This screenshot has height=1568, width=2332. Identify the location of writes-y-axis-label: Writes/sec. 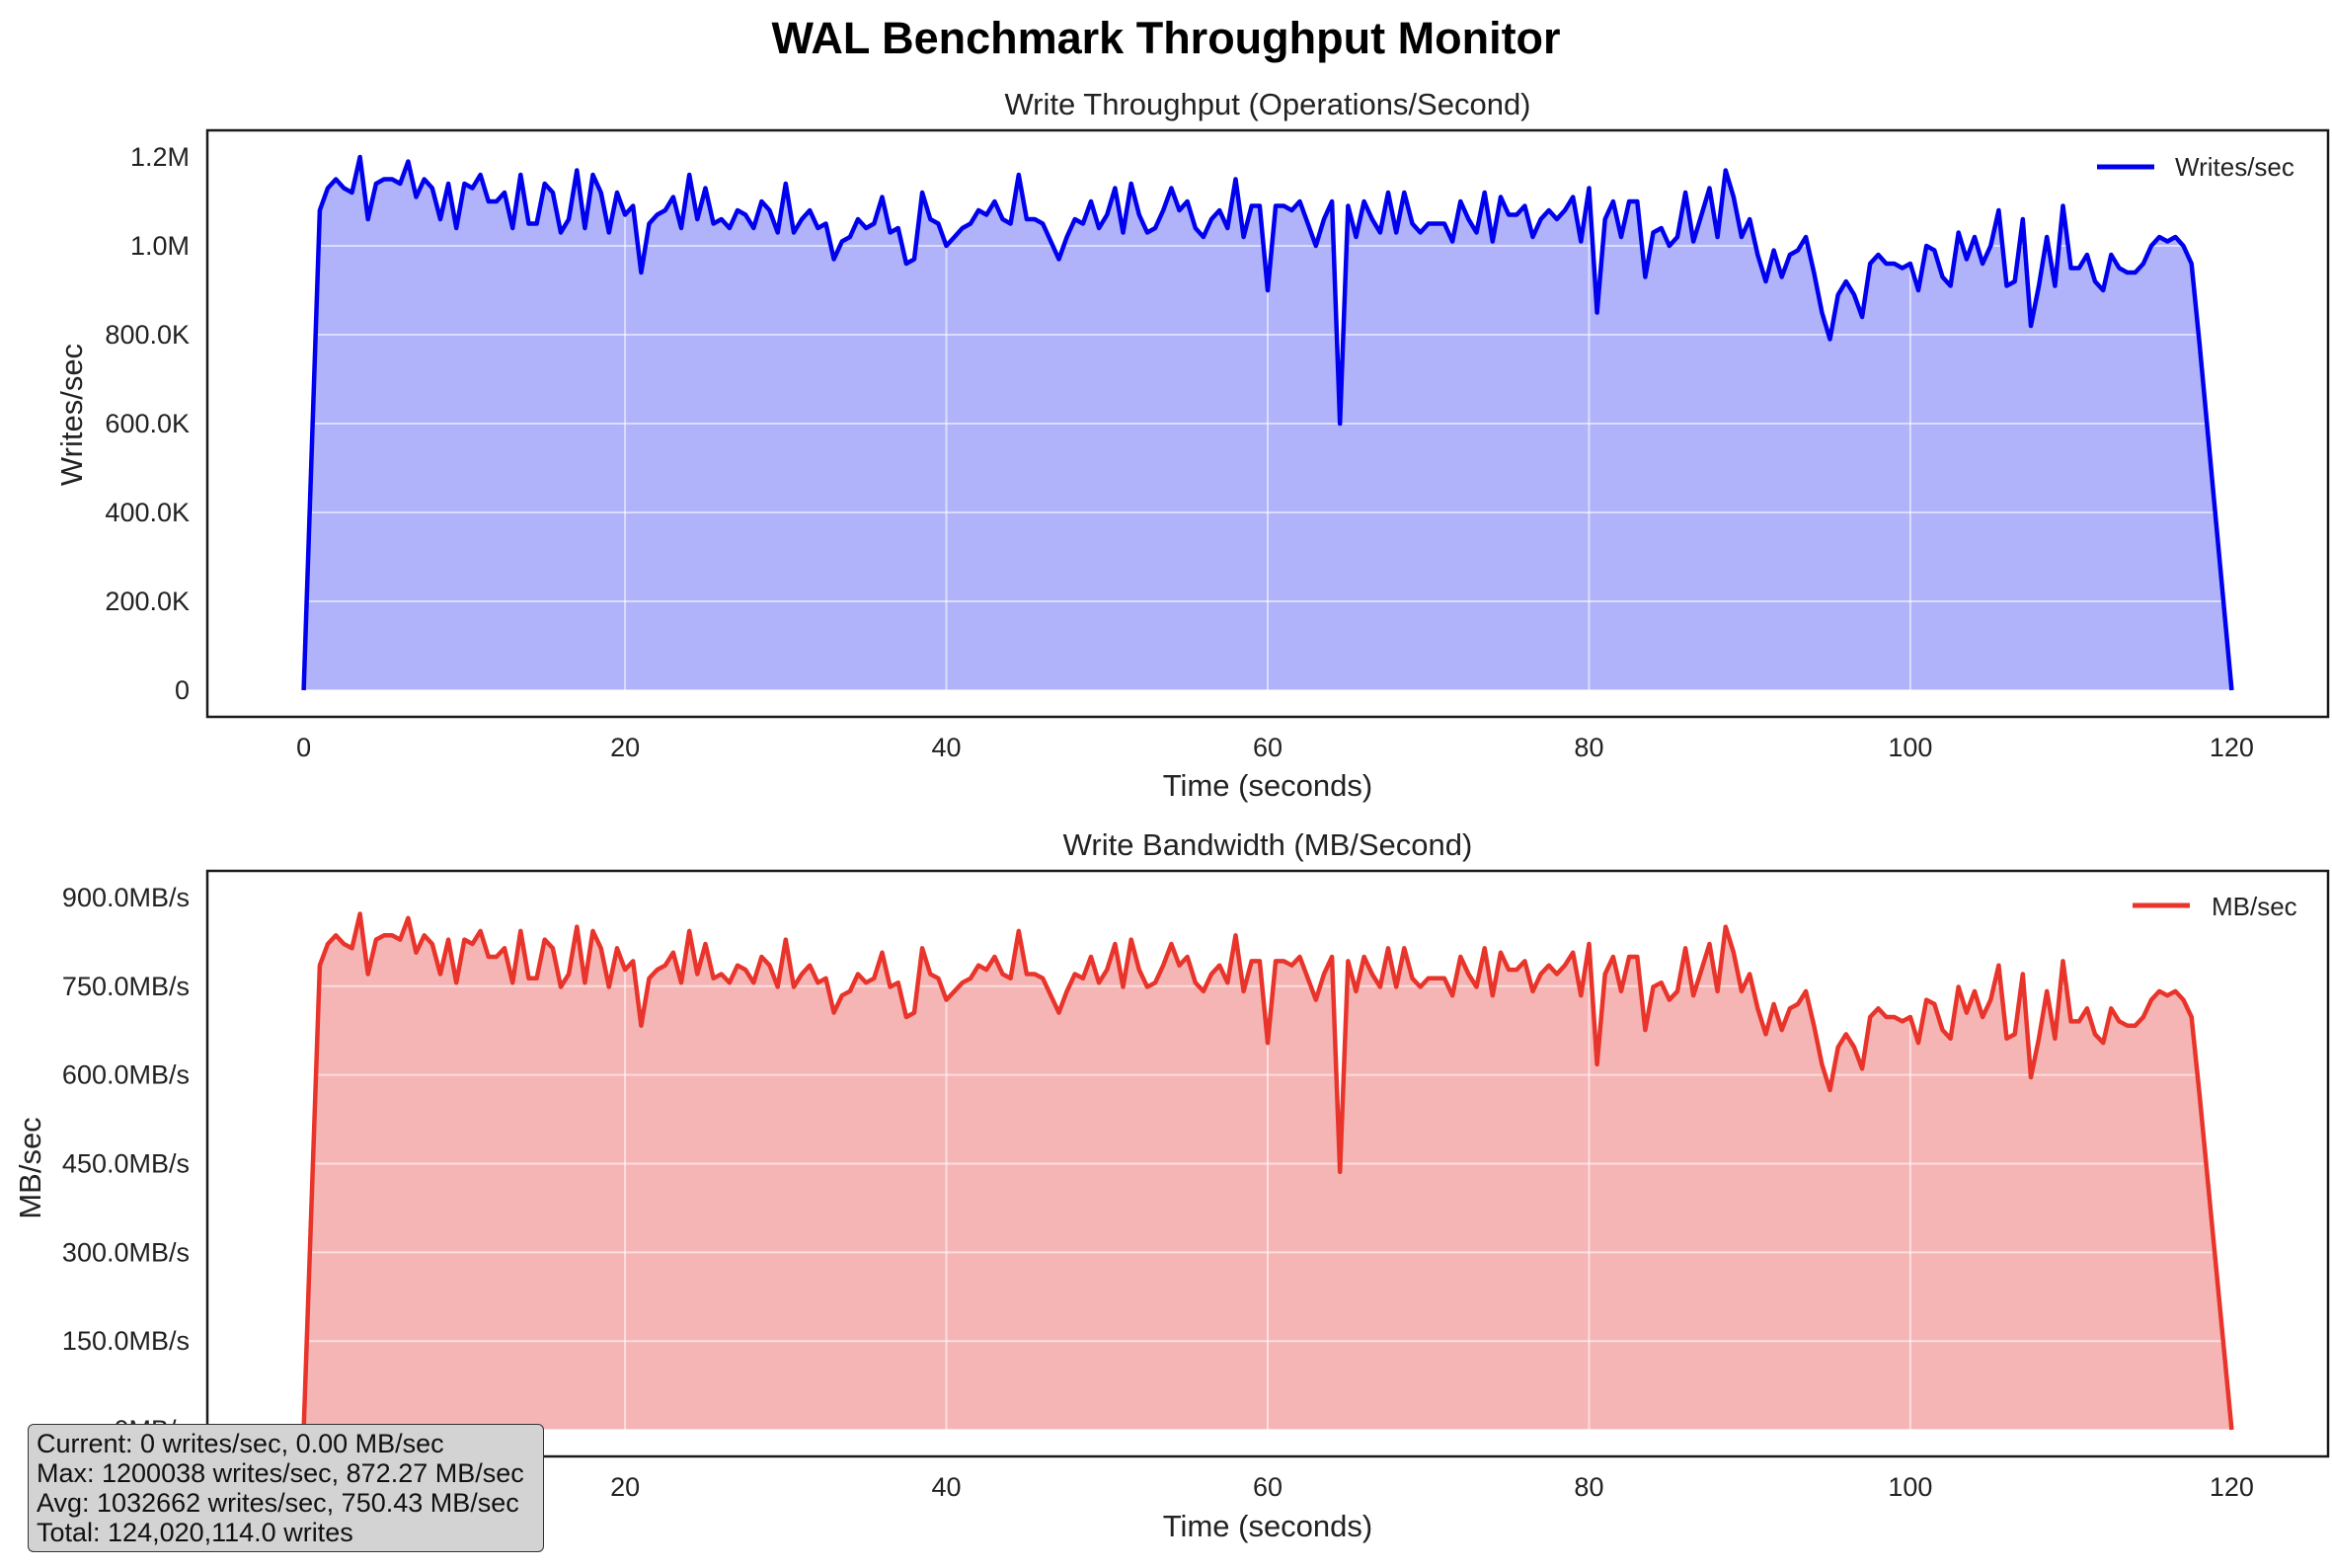
(71, 415).